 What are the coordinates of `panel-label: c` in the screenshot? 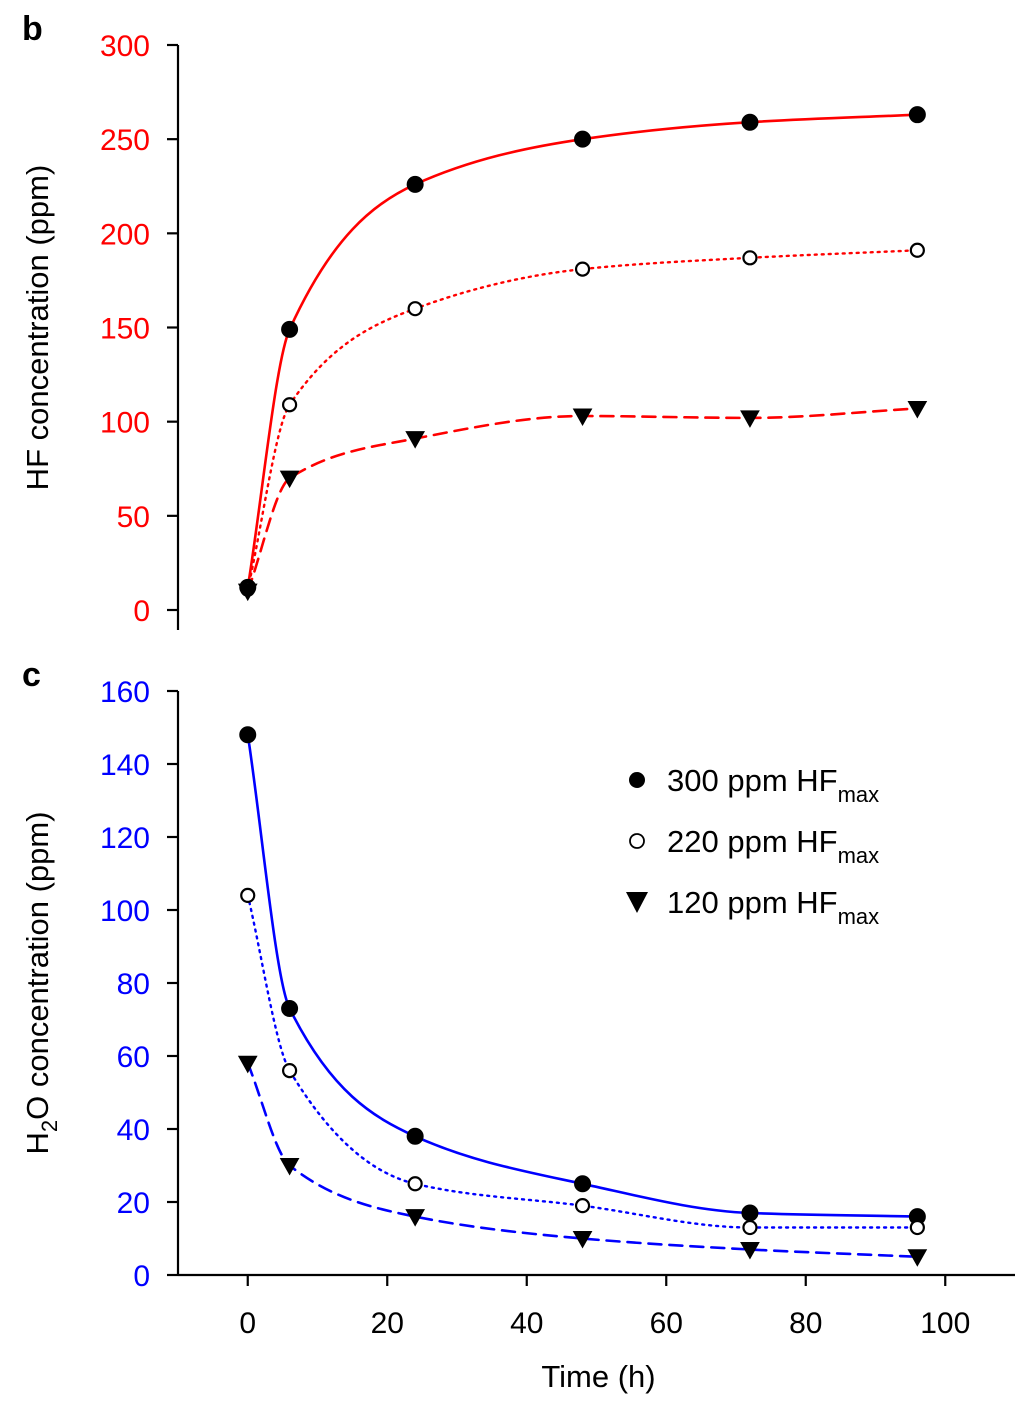 It's located at (31, 675).